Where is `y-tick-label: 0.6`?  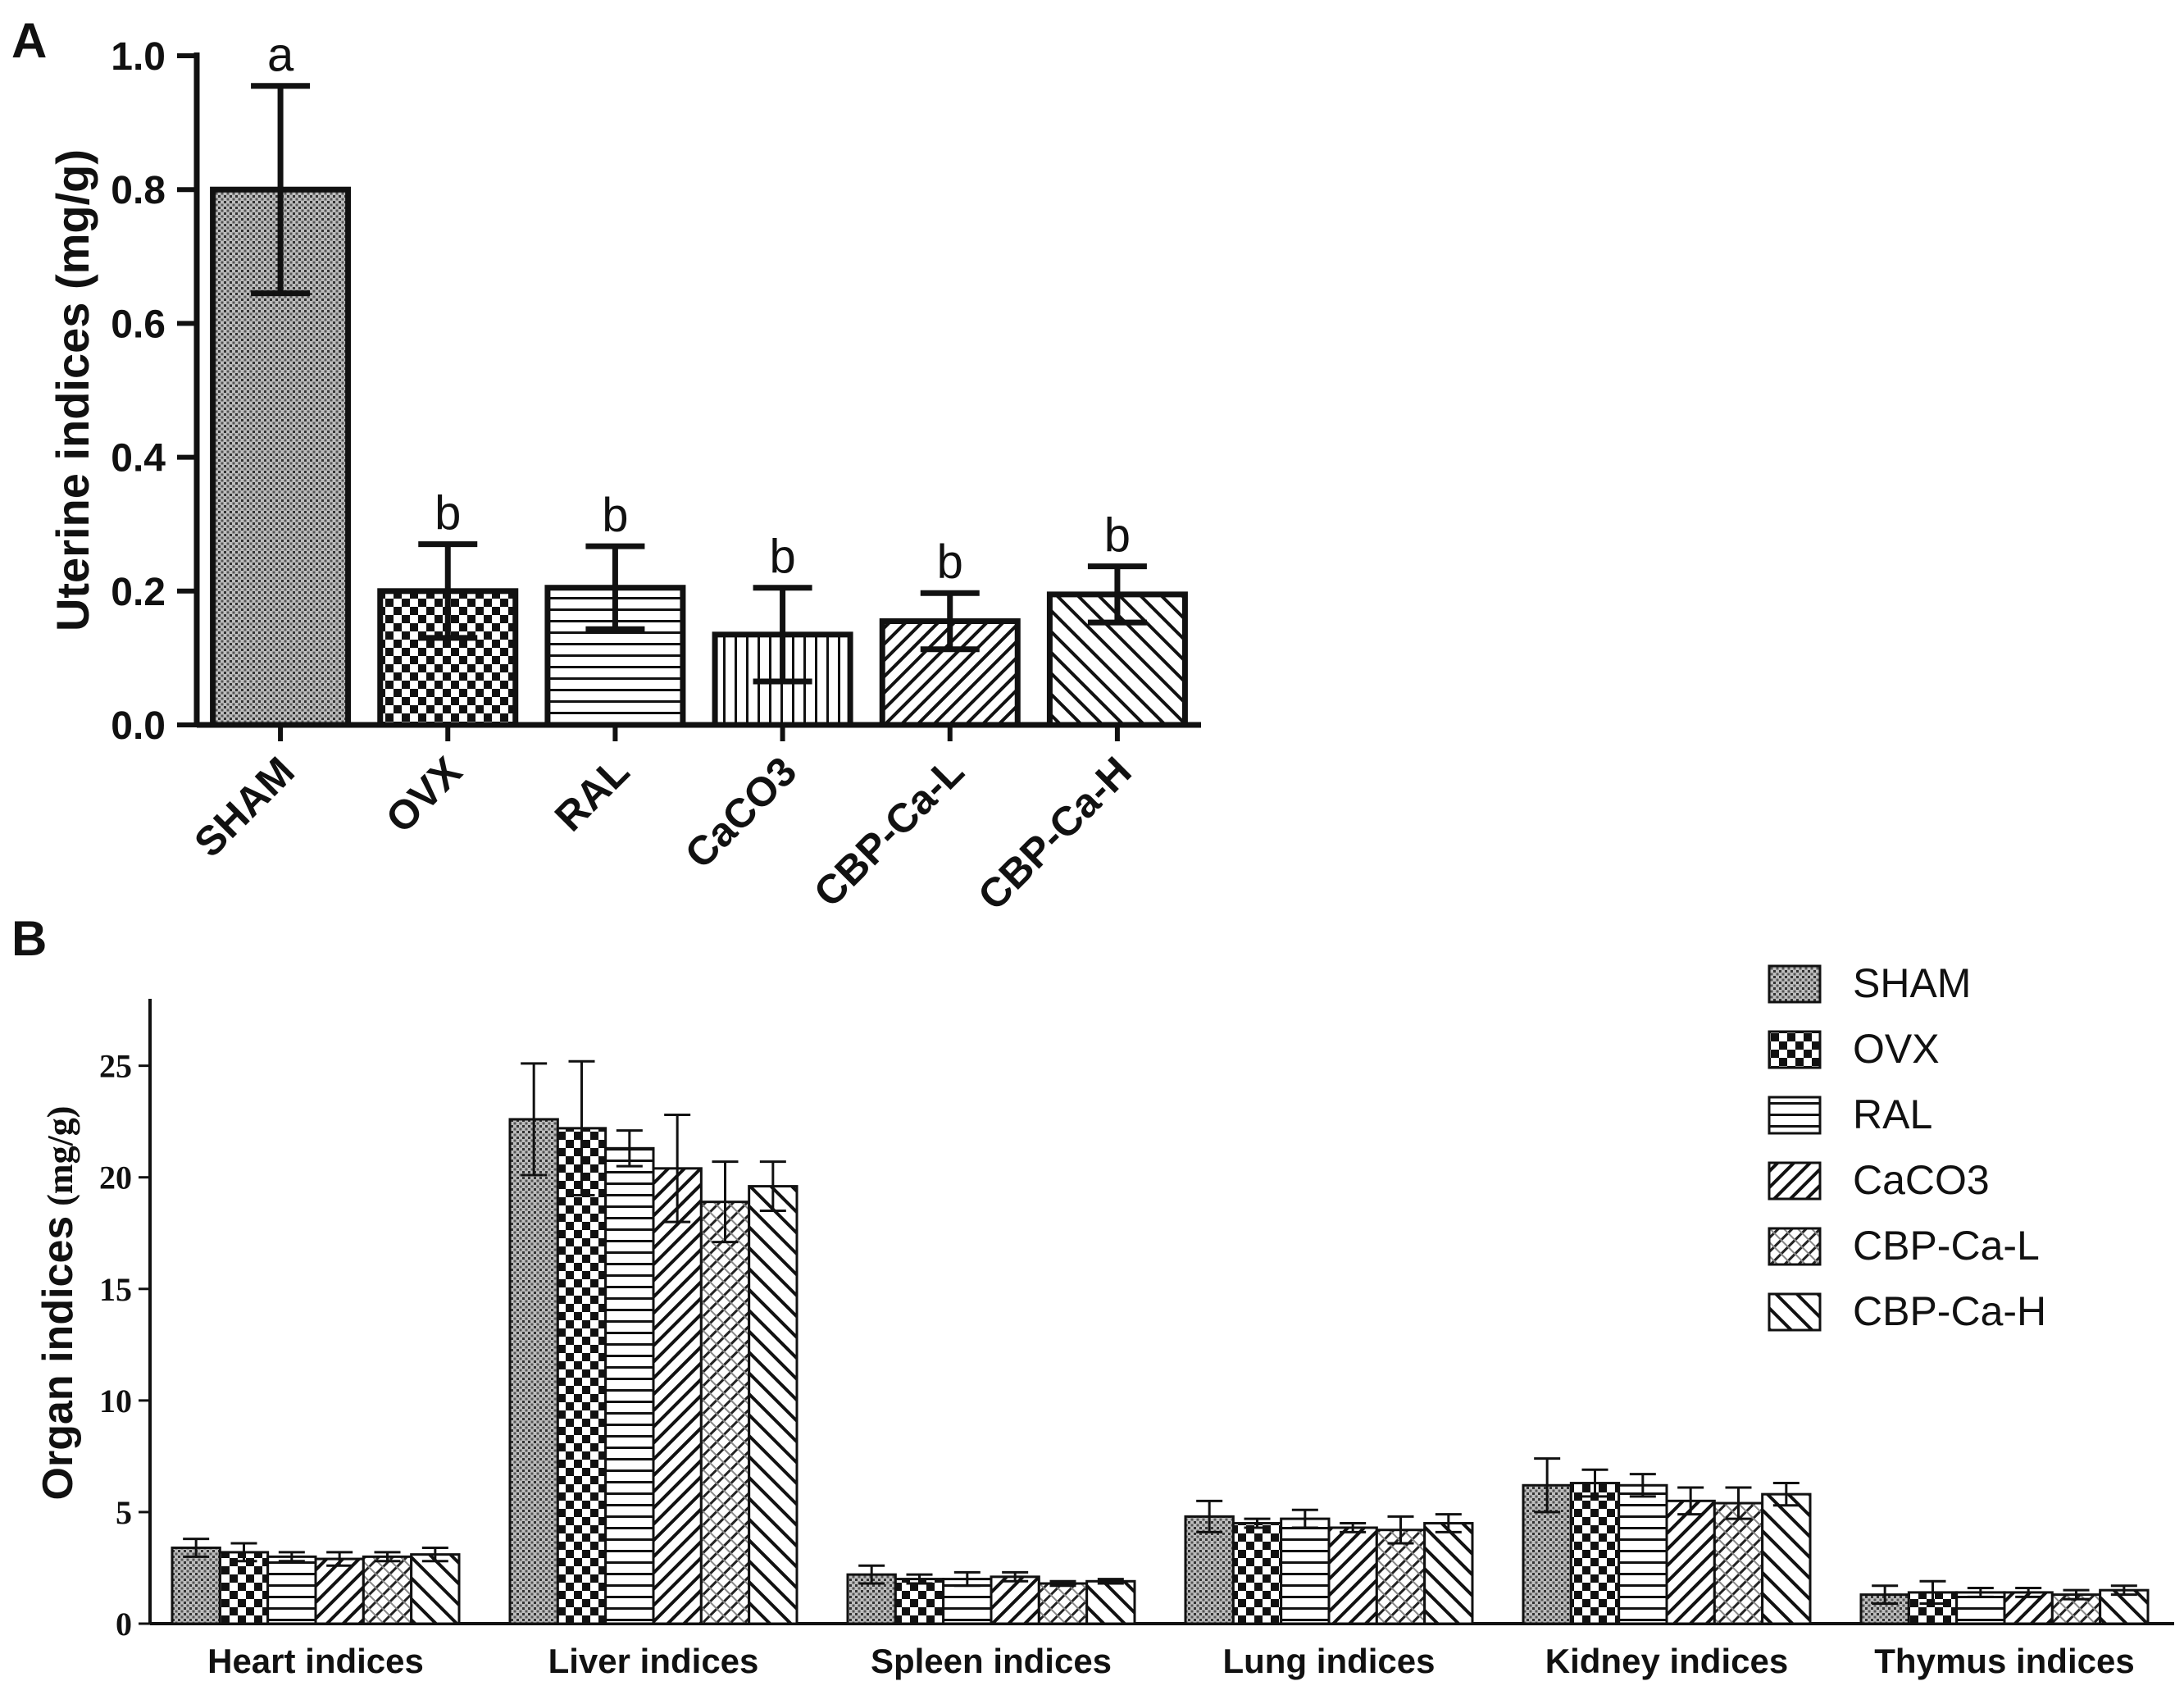 y-tick-label: 0.6 is located at coordinates (138, 324).